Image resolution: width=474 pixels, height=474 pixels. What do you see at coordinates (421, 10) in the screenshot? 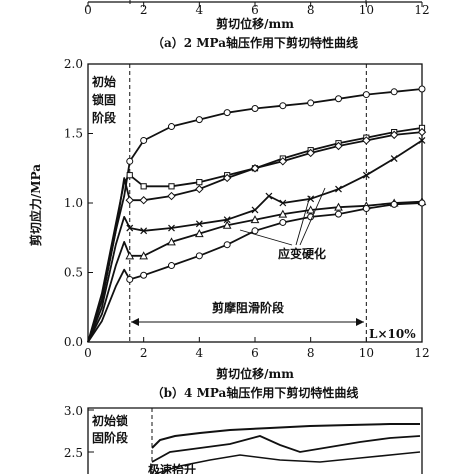
I see `panel-a-x-tick-label: 12` at bounding box center [421, 10].